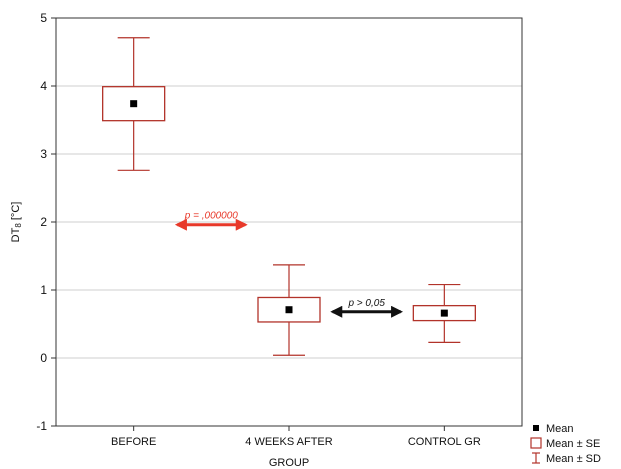  What do you see at coordinates (41, 426) in the screenshot?
I see `y-tick-label: -1` at bounding box center [41, 426].